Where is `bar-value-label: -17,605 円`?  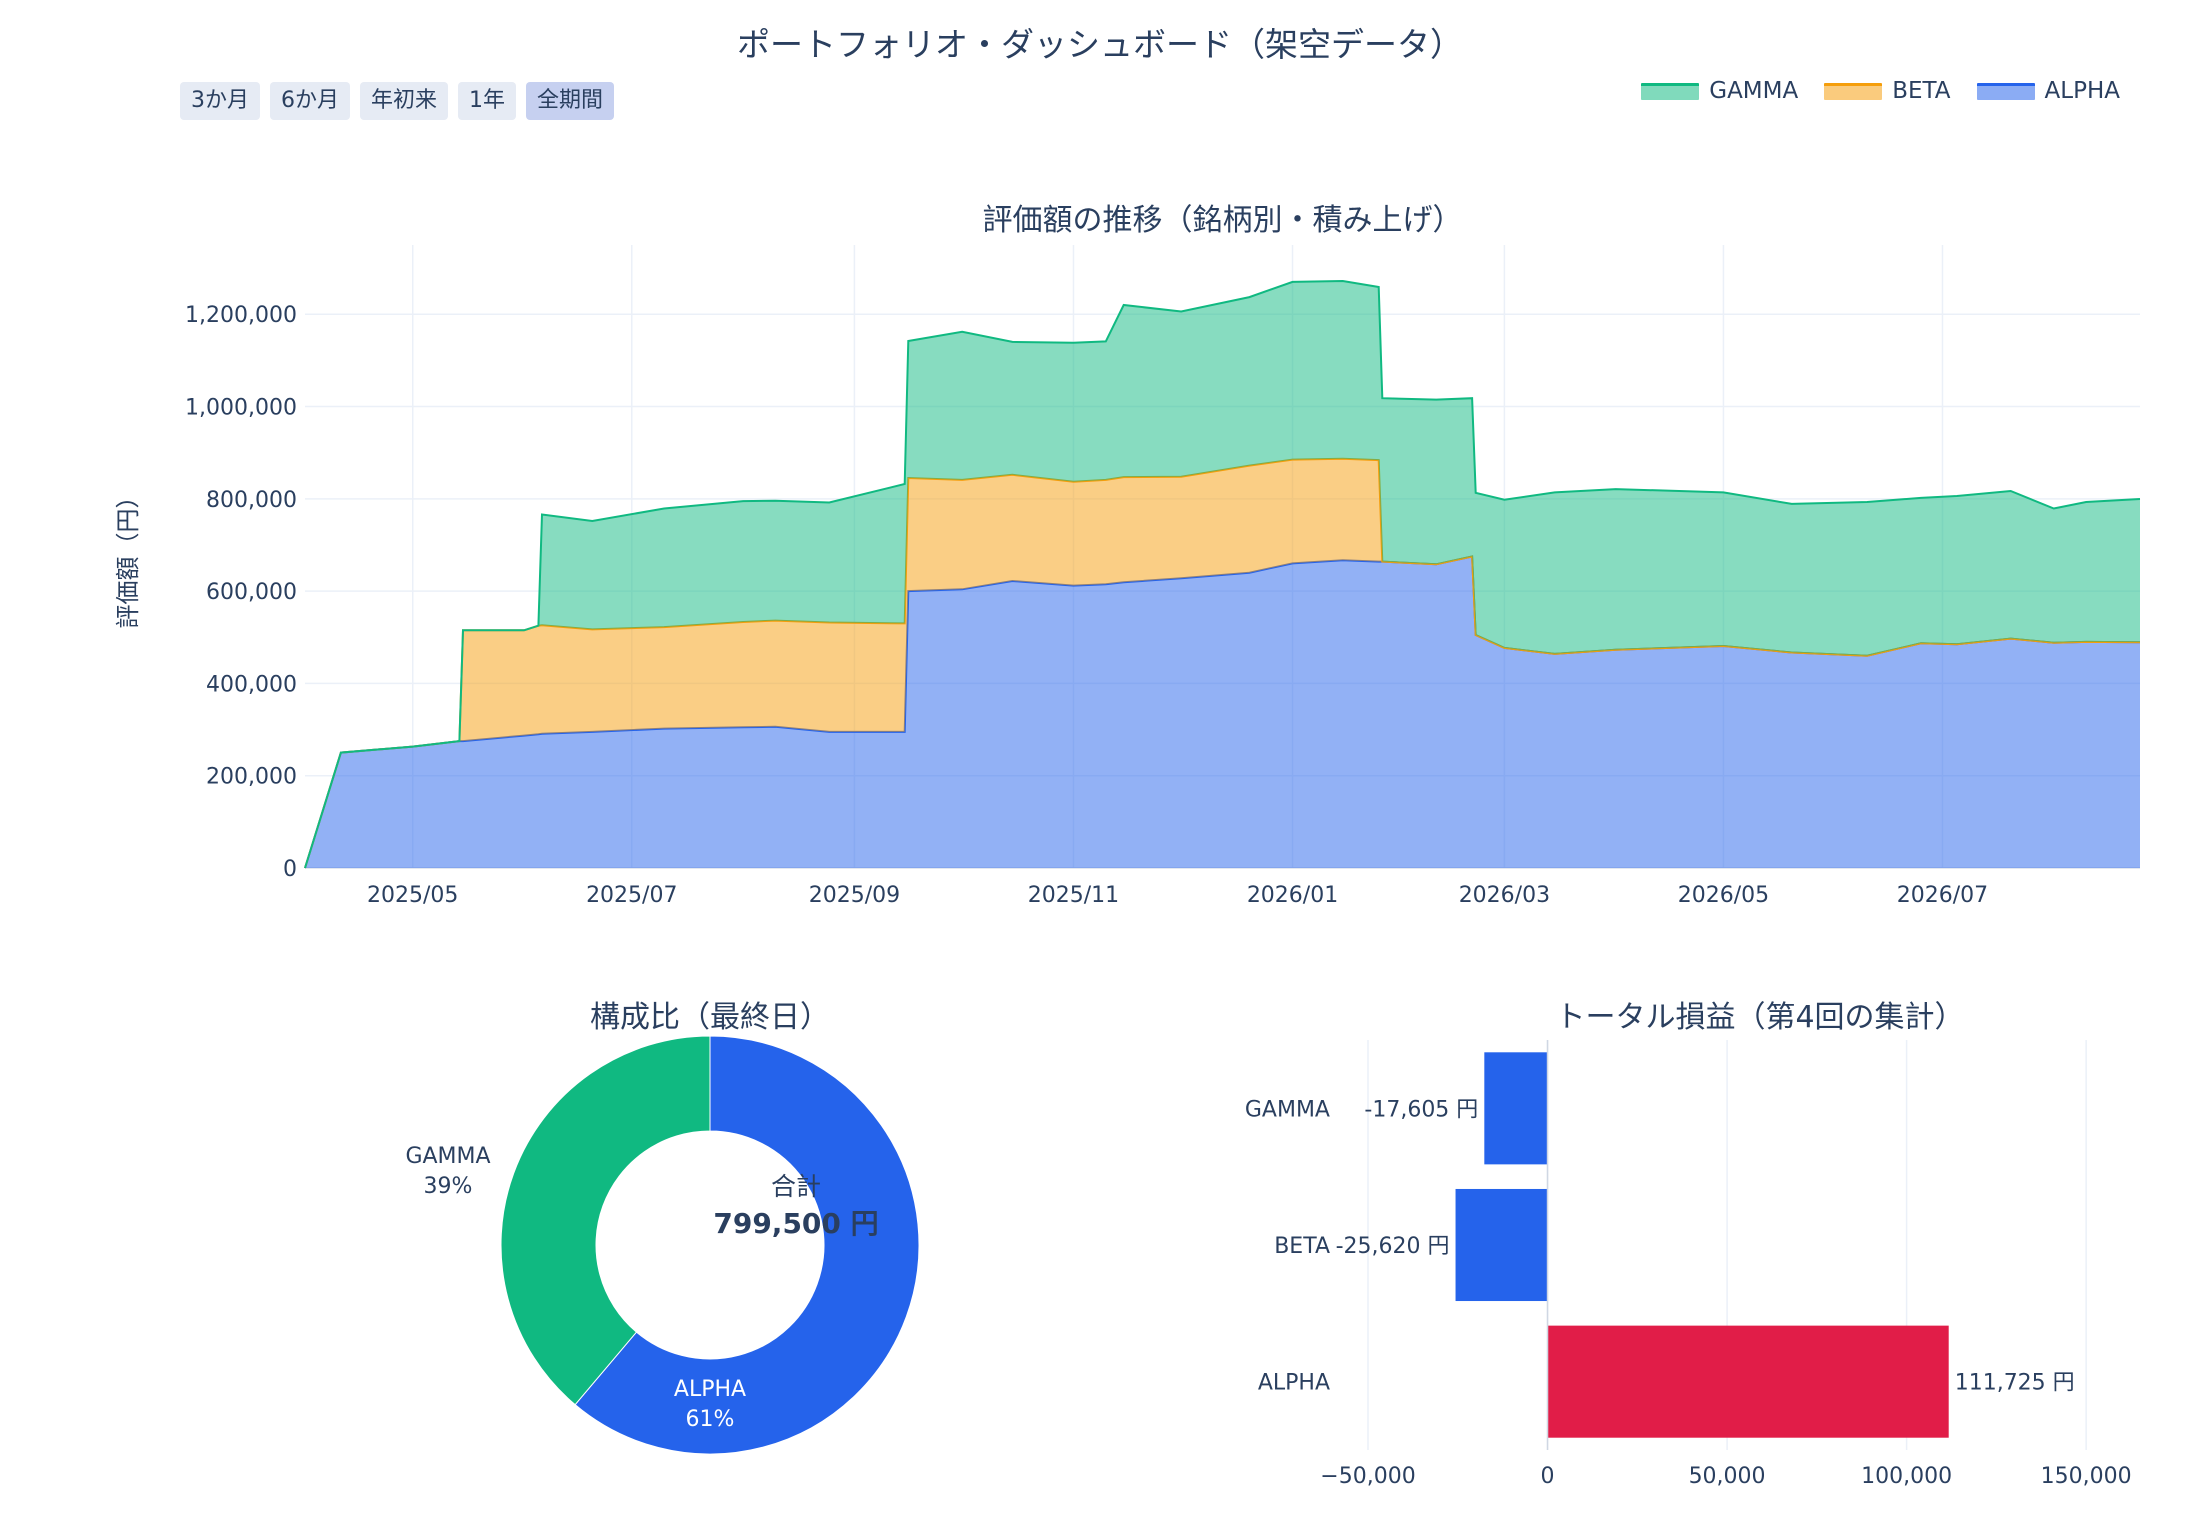
bar-value-label: -17,605 円 is located at coordinates (1421, 1109).